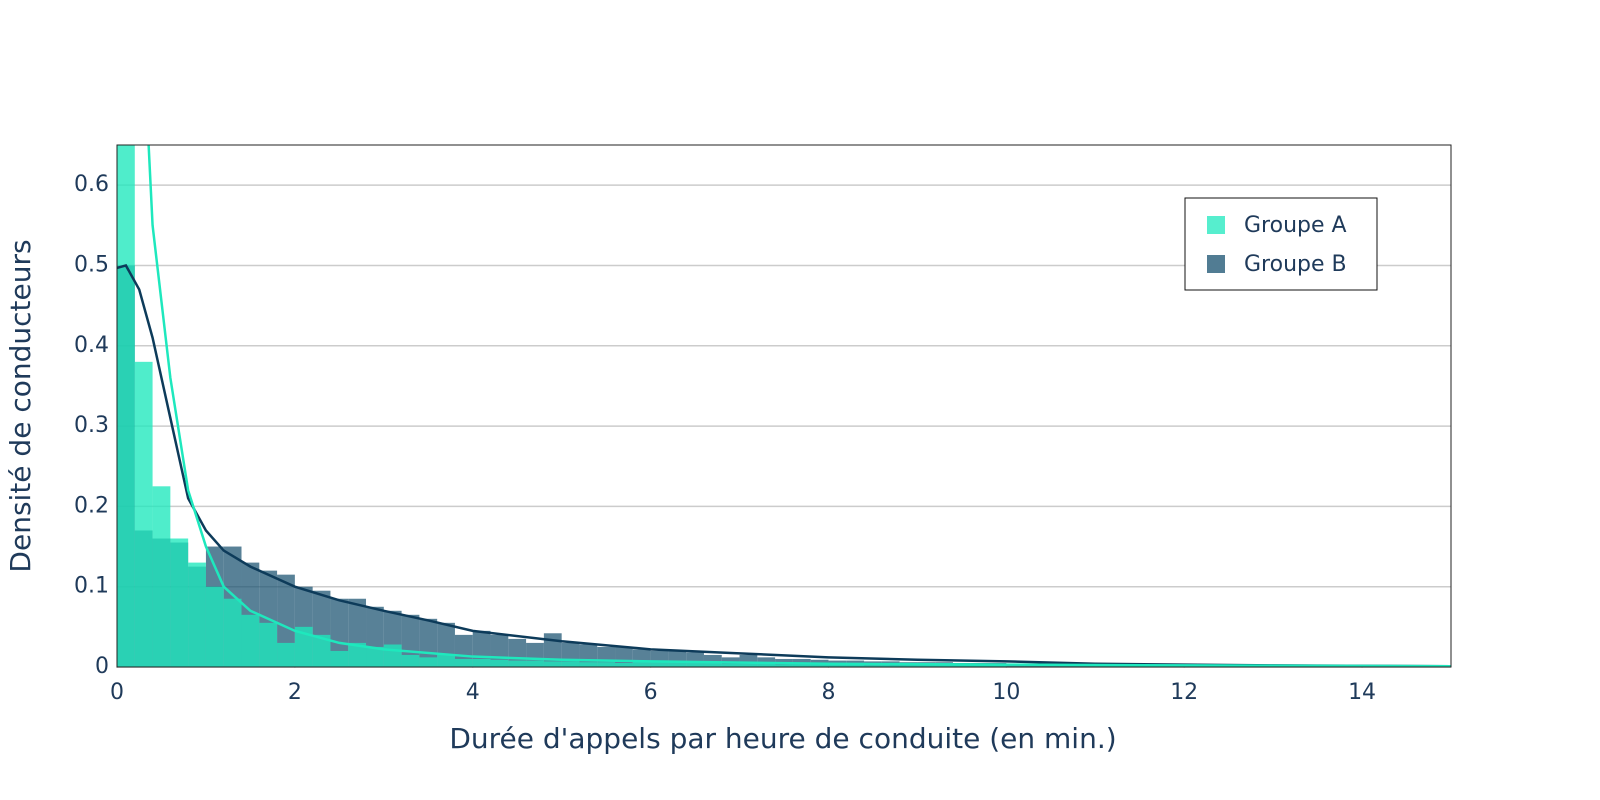  I want to click on x-tick-label: 6, so click(651, 692).